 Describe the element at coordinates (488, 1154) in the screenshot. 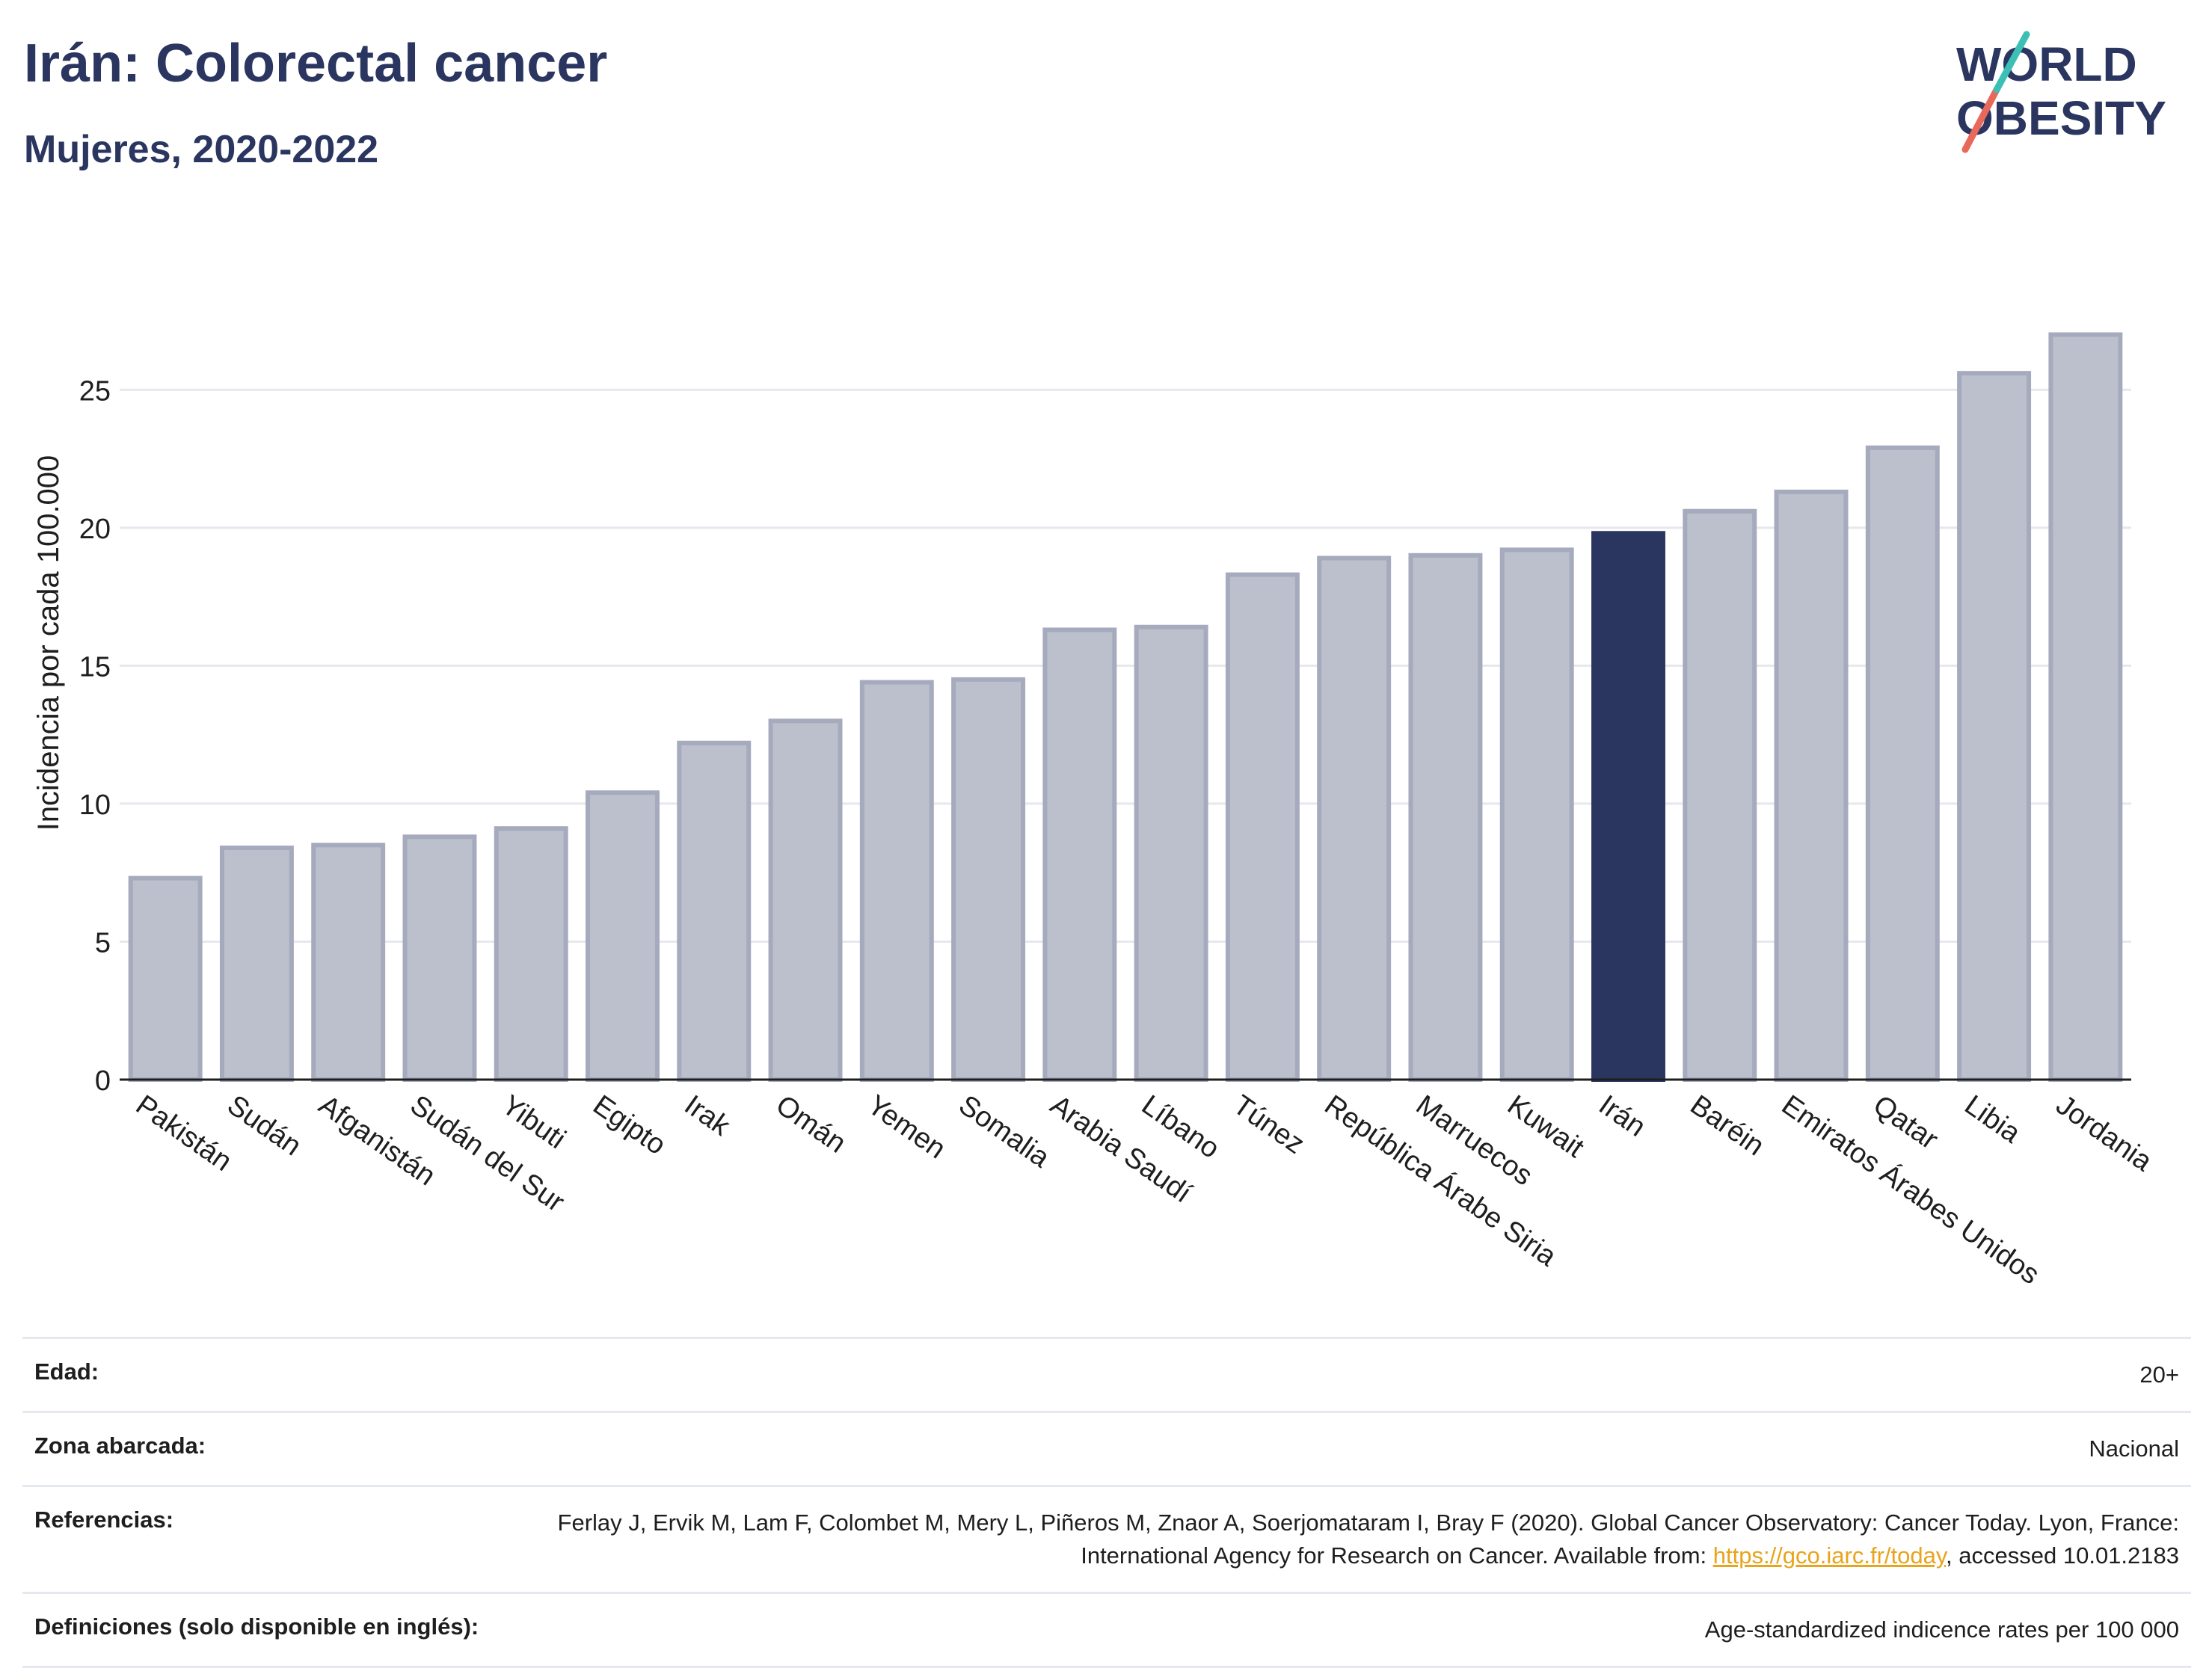

I see `x-tick-label: Sudán del Sur` at that location.